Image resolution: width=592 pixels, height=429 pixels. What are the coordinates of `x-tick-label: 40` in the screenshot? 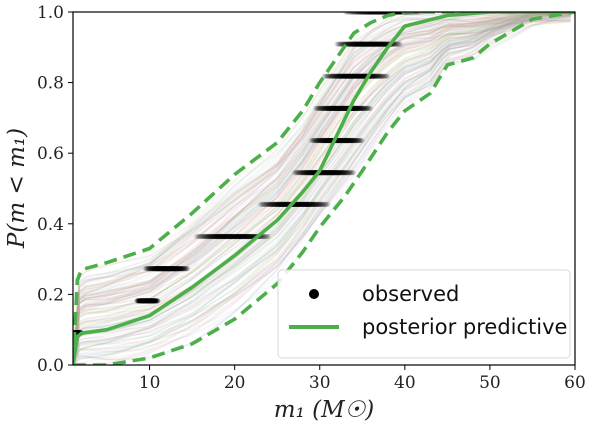 It's located at (405, 383).